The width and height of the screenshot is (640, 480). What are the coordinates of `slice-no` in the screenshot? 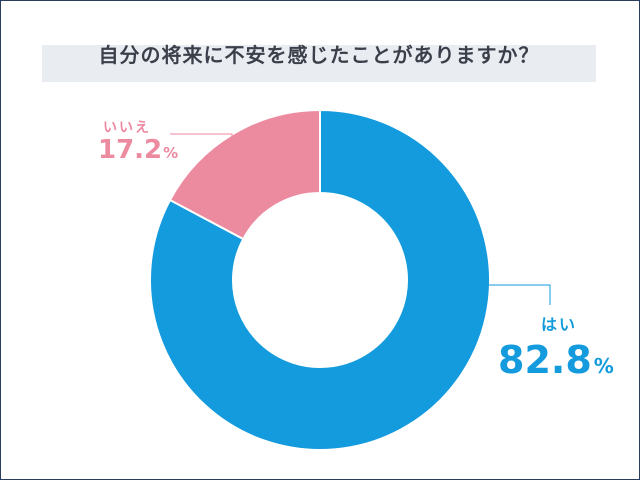 It's located at (244, 174).